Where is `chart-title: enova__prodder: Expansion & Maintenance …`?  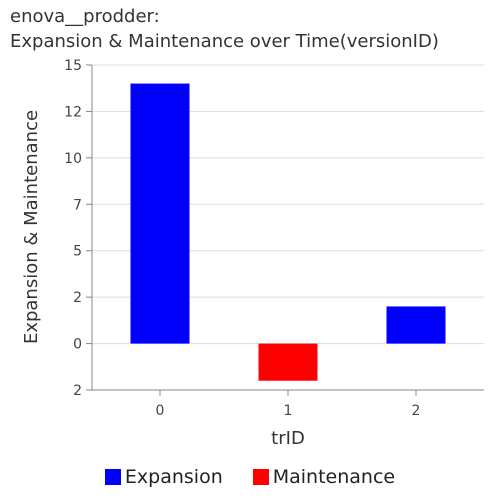
chart-title: enova__prodder: Expansion & Maintenance … is located at coordinates (224, 29).